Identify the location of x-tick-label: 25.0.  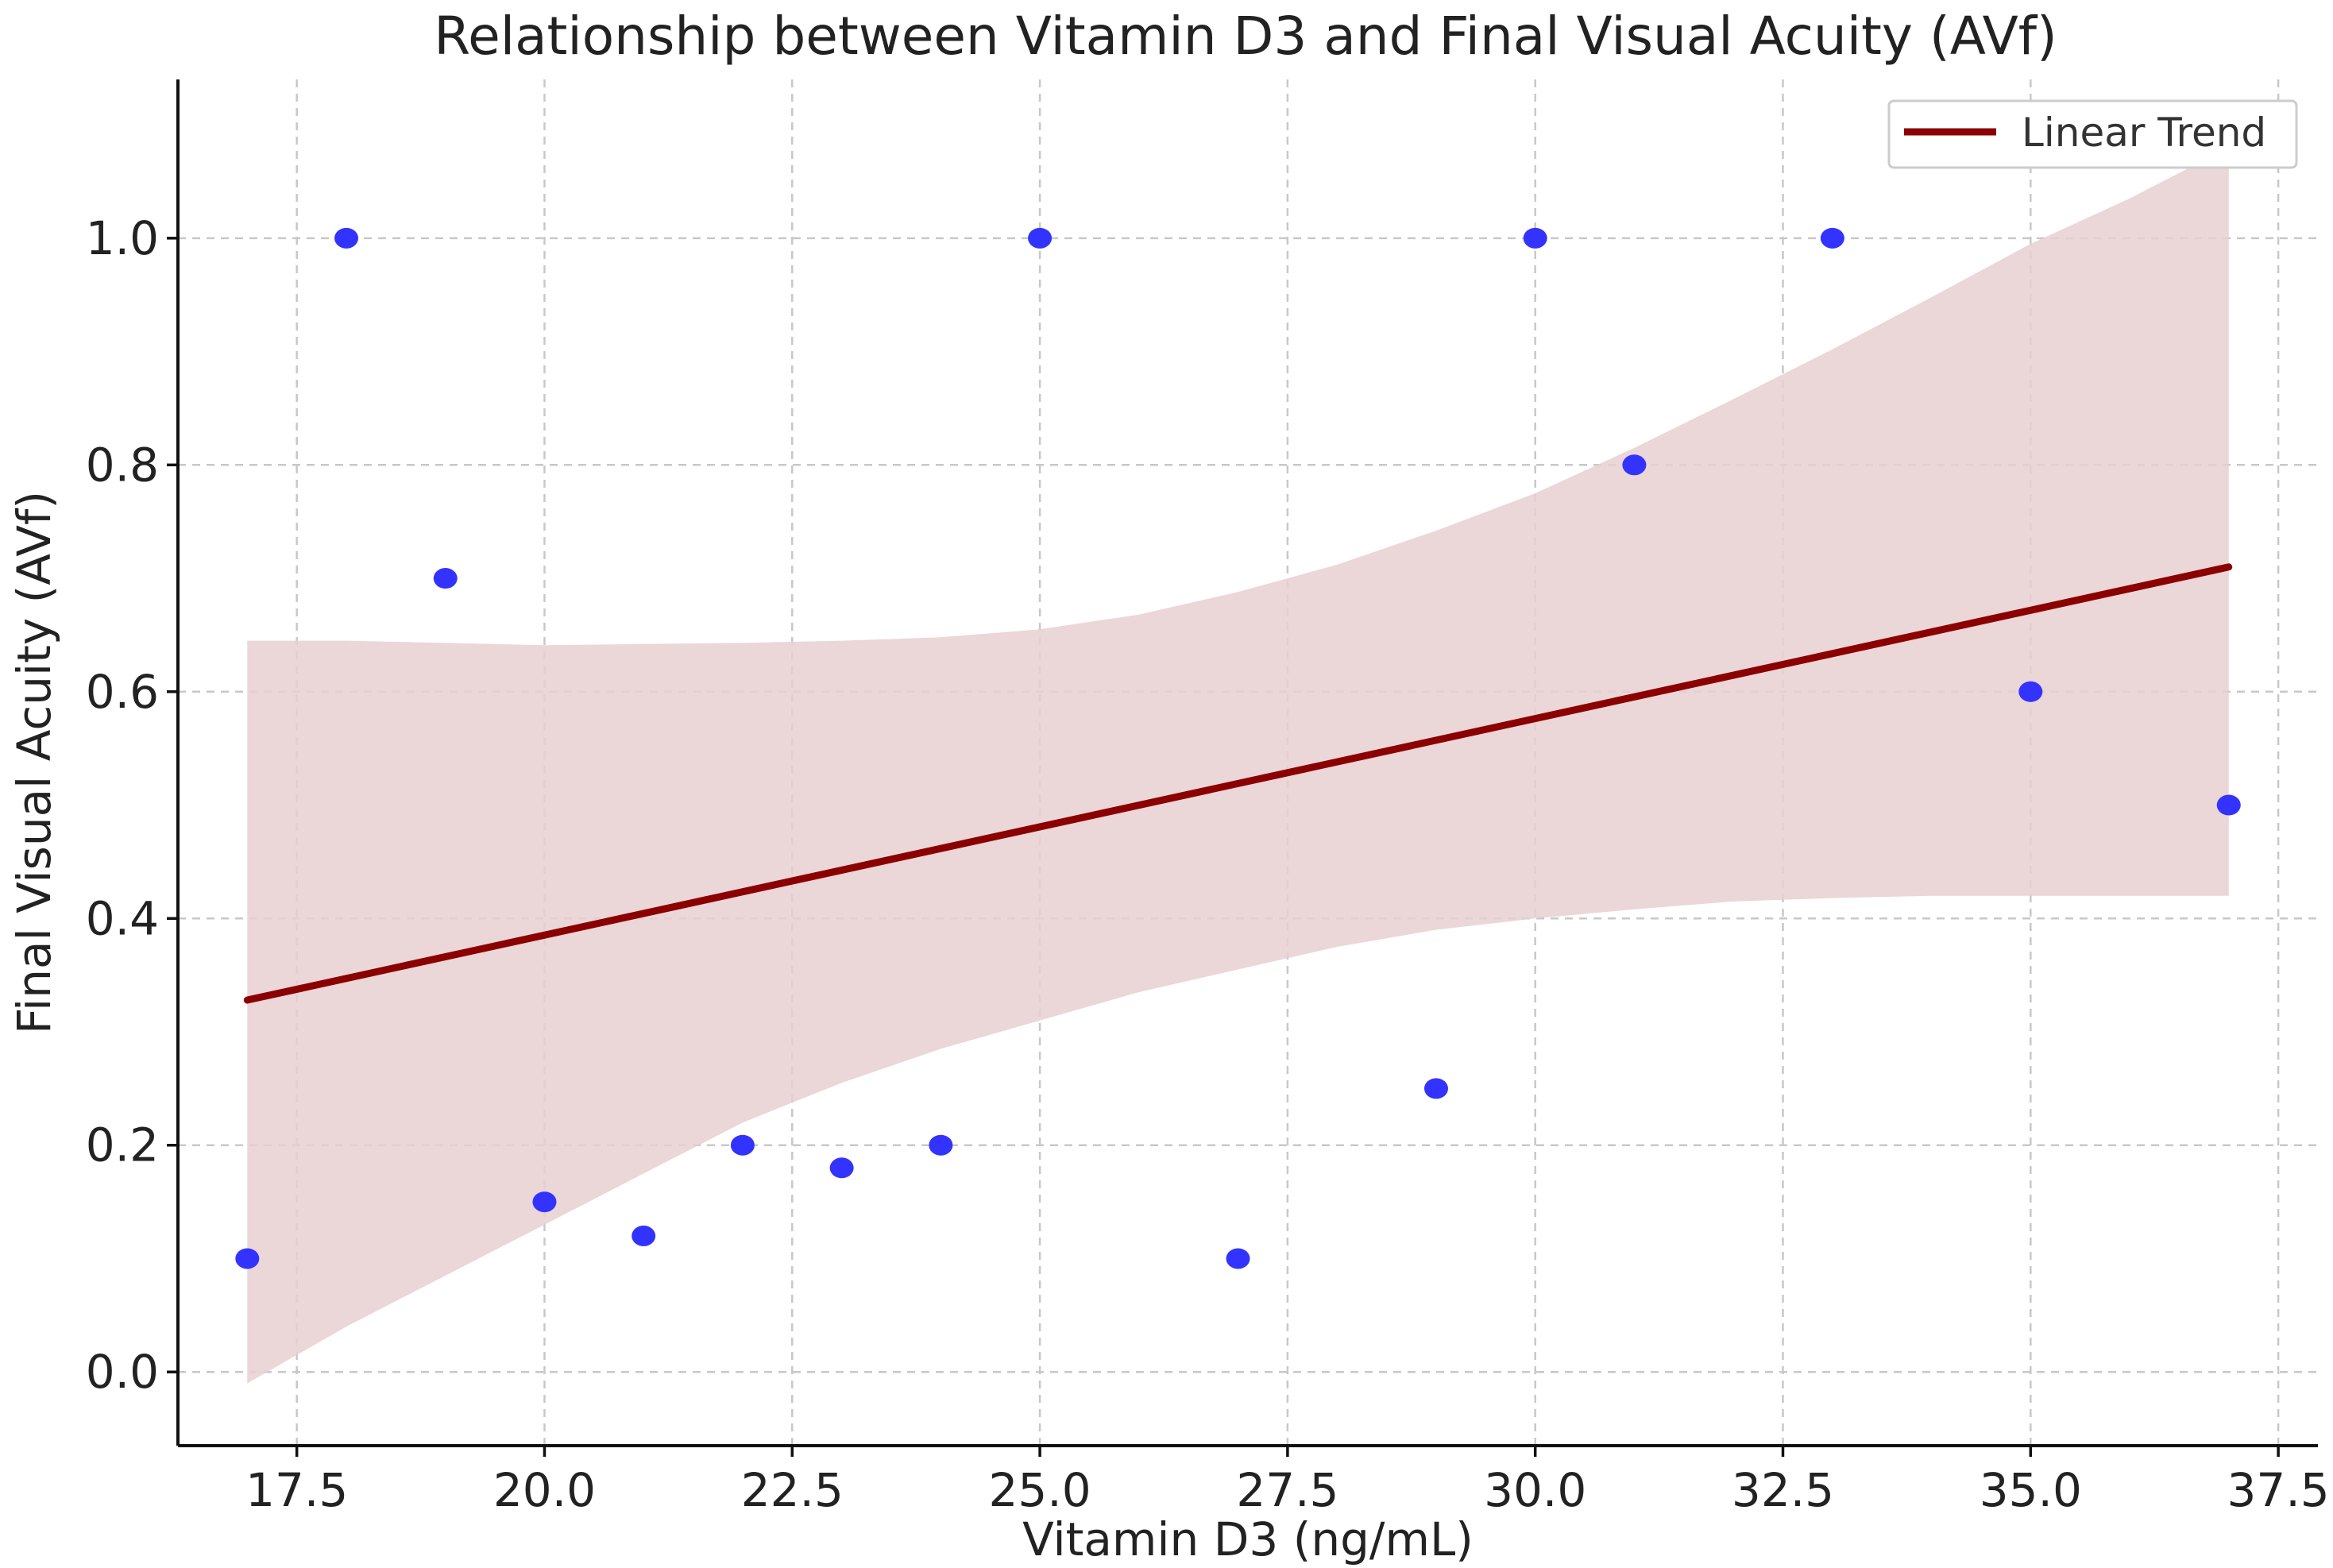
(1040, 1490).